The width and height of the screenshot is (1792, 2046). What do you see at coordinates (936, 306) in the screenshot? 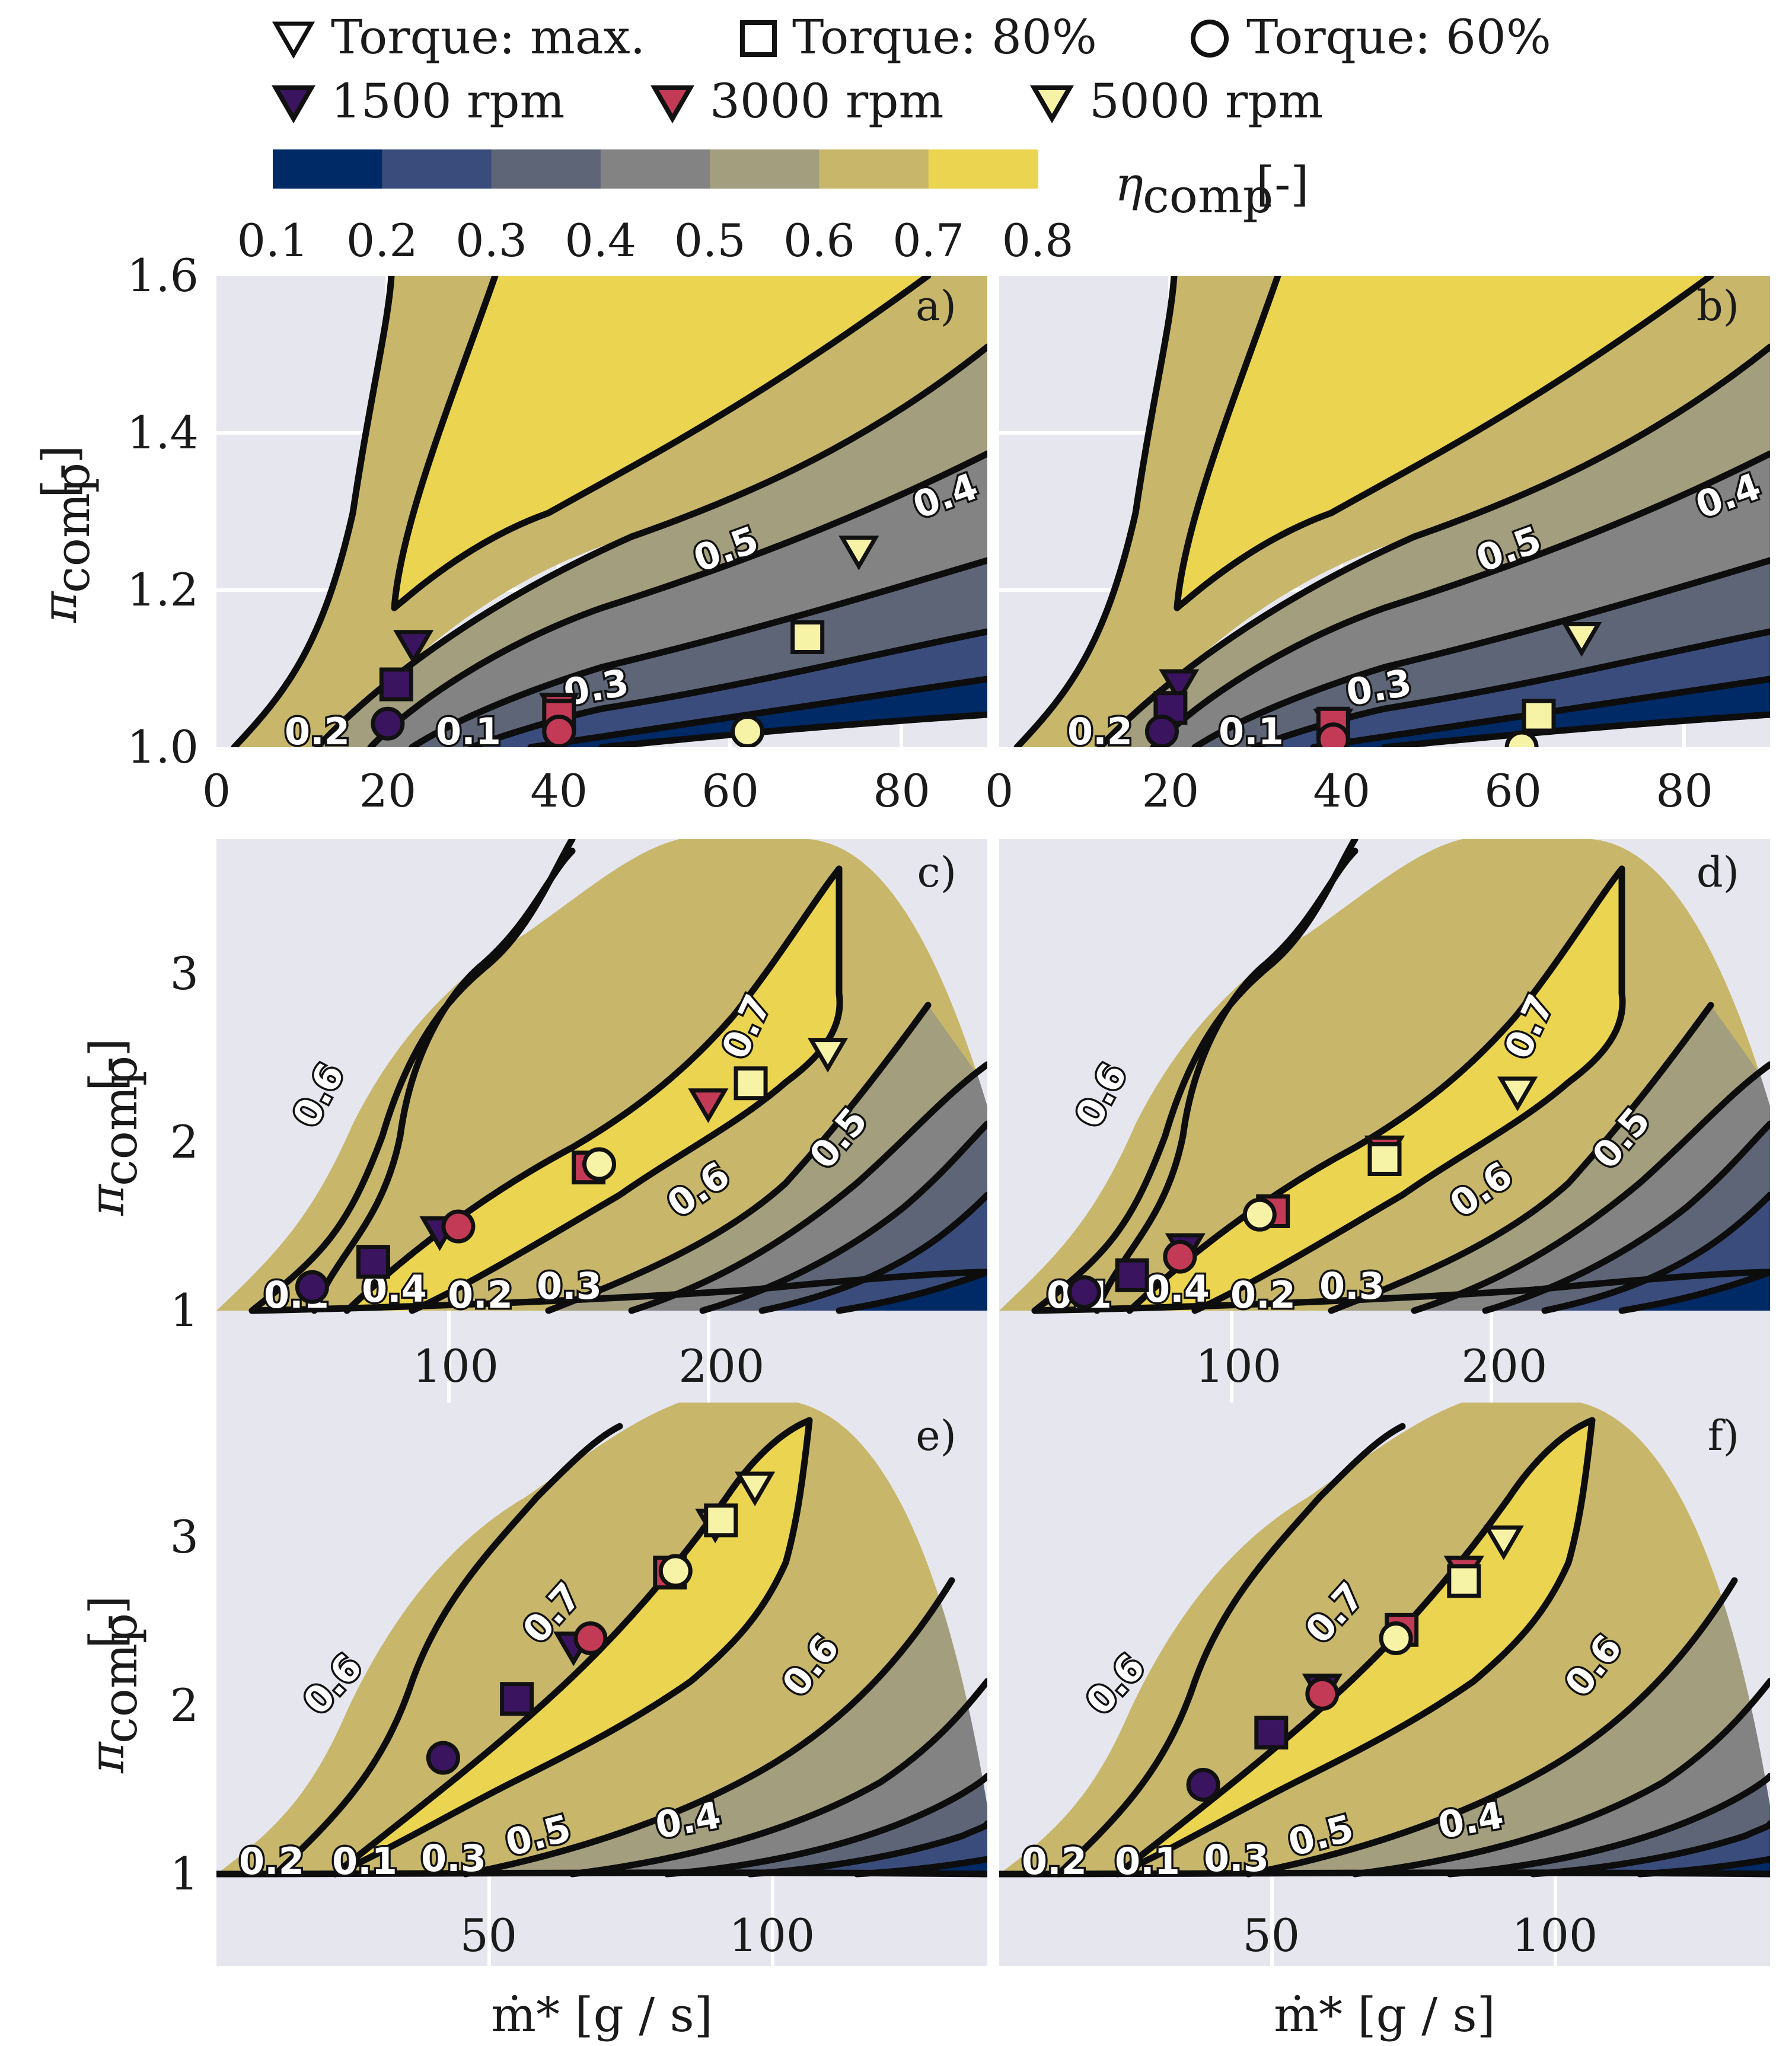
I see `panel-tag: a)` at bounding box center [936, 306].